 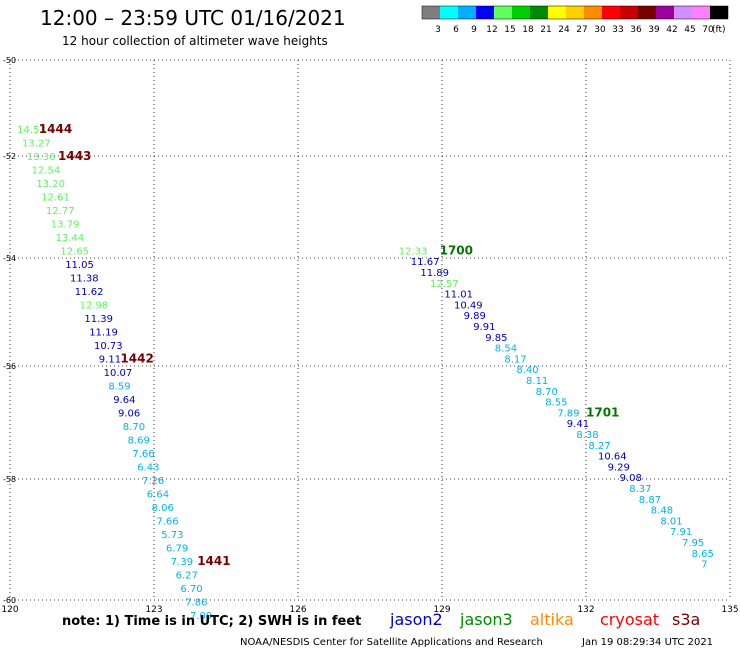 What do you see at coordinates (182, 562) in the screenshot?
I see `wave-height-value: 7.39` at bounding box center [182, 562].